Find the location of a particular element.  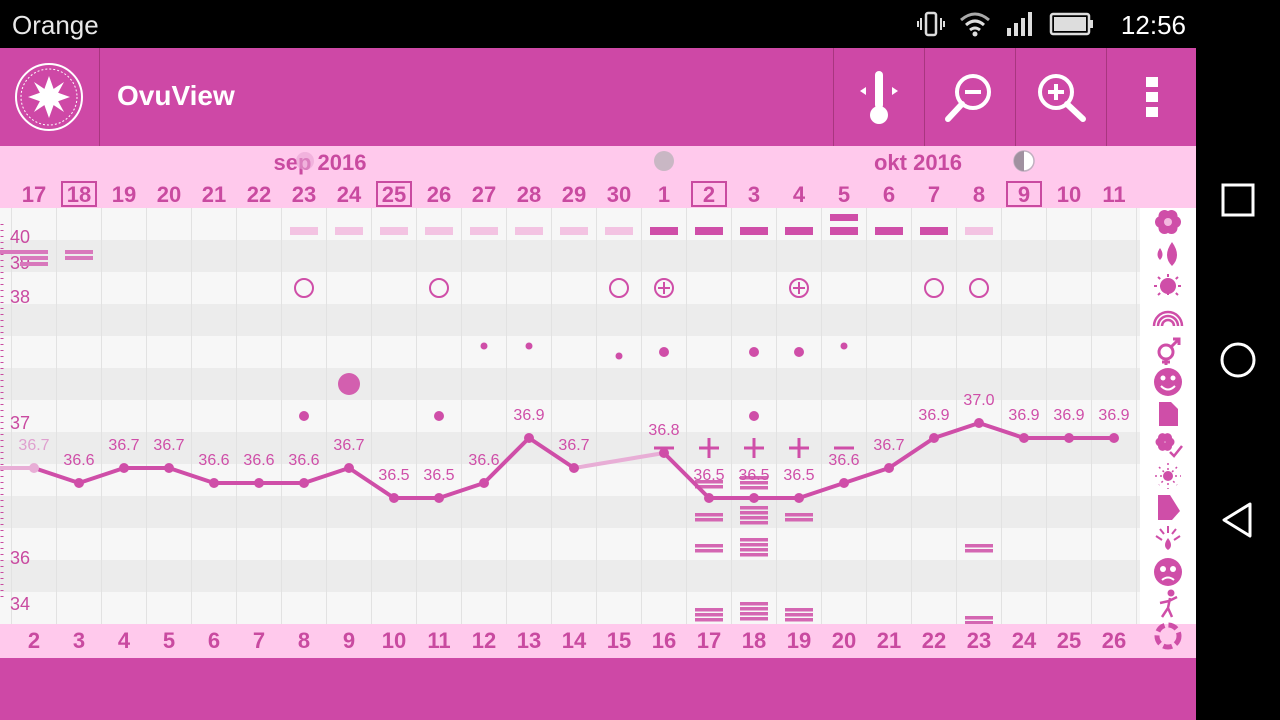

angry-face-icon is located at coordinates (1168, 572).